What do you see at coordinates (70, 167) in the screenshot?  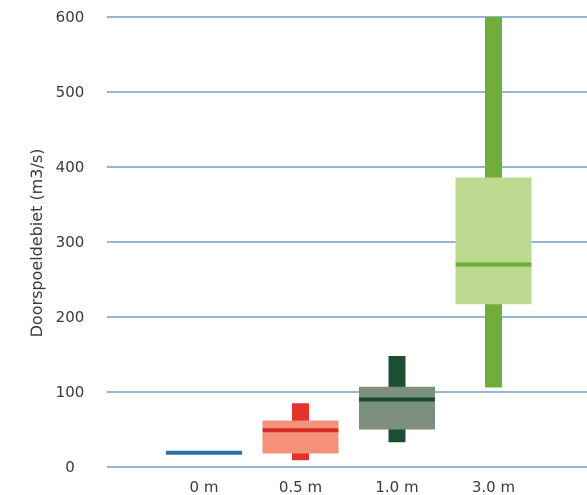 I see `y-tick-label-400: 400` at bounding box center [70, 167].